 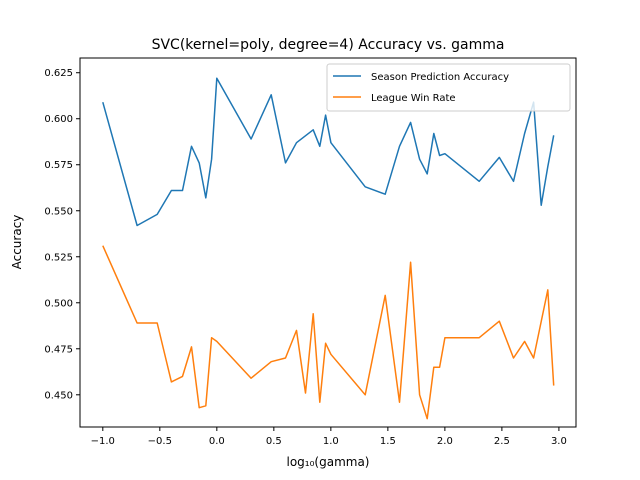 I want to click on legend-box, so click(x=448, y=87).